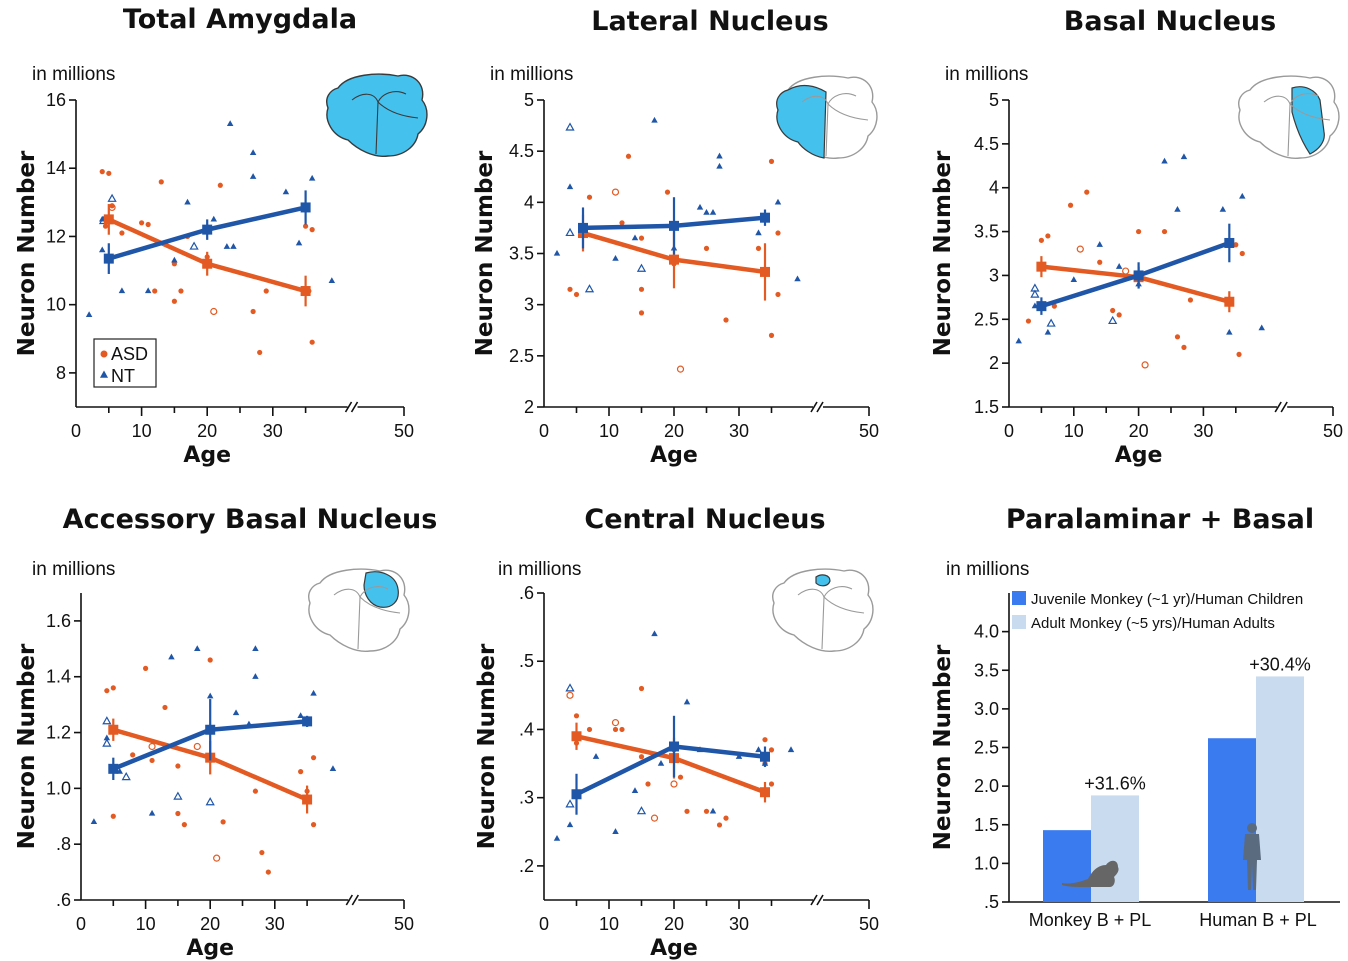 The width and height of the screenshot is (1348, 961). I want to click on y-axis-label: Neuron Number, so click(487, 746).